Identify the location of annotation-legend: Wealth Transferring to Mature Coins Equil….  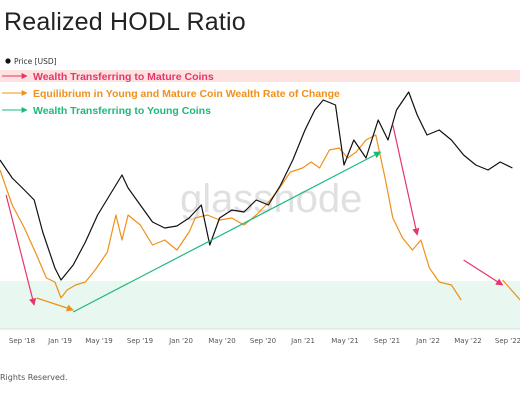
(171, 94).